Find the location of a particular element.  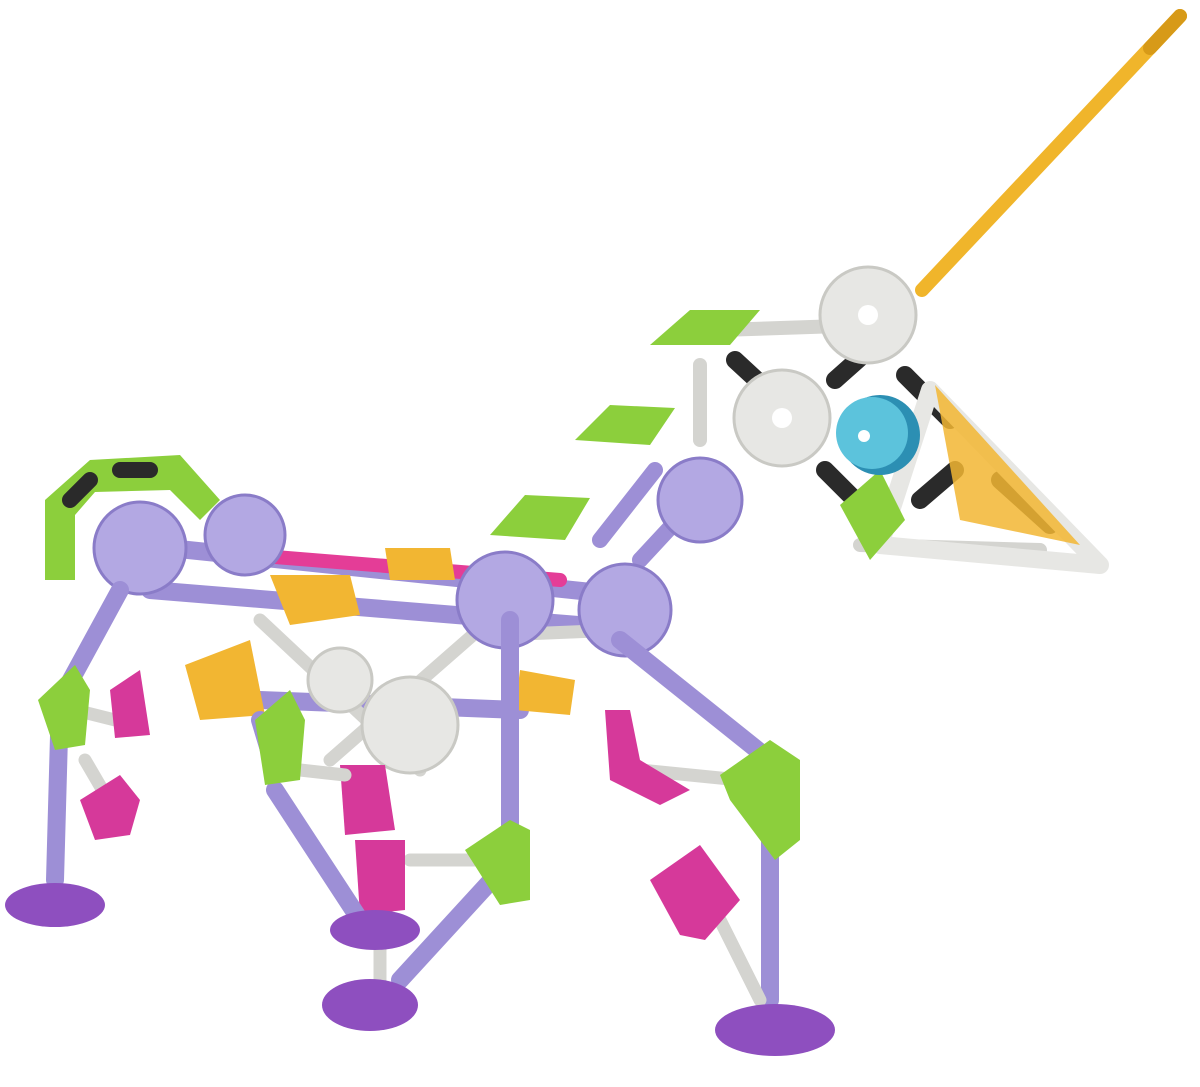

body is located at coordinates (382, 635).